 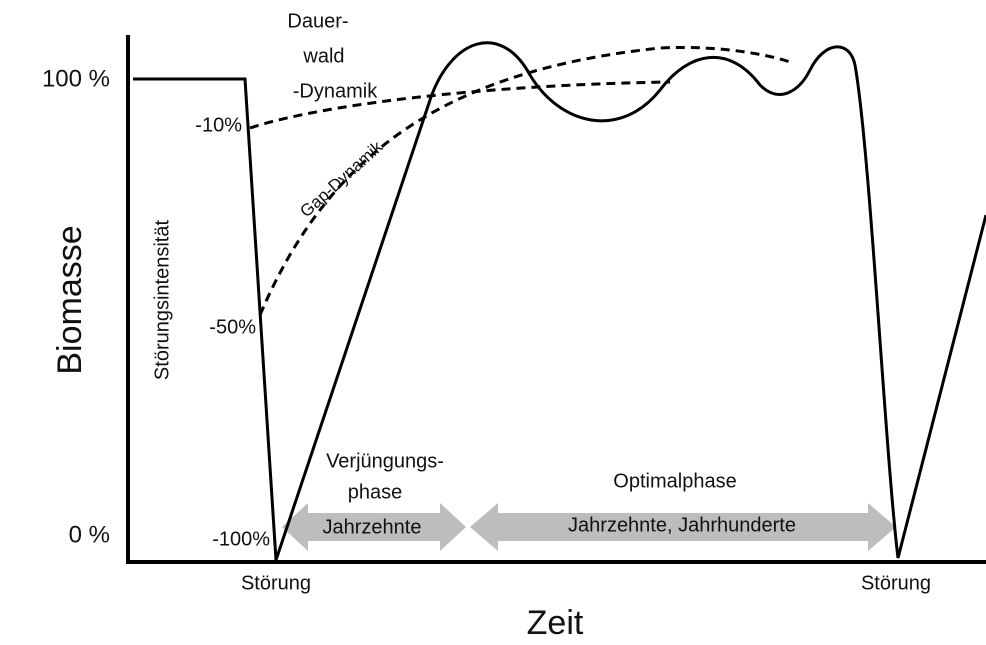 I want to click on phase-name: phase, so click(x=375, y=492).